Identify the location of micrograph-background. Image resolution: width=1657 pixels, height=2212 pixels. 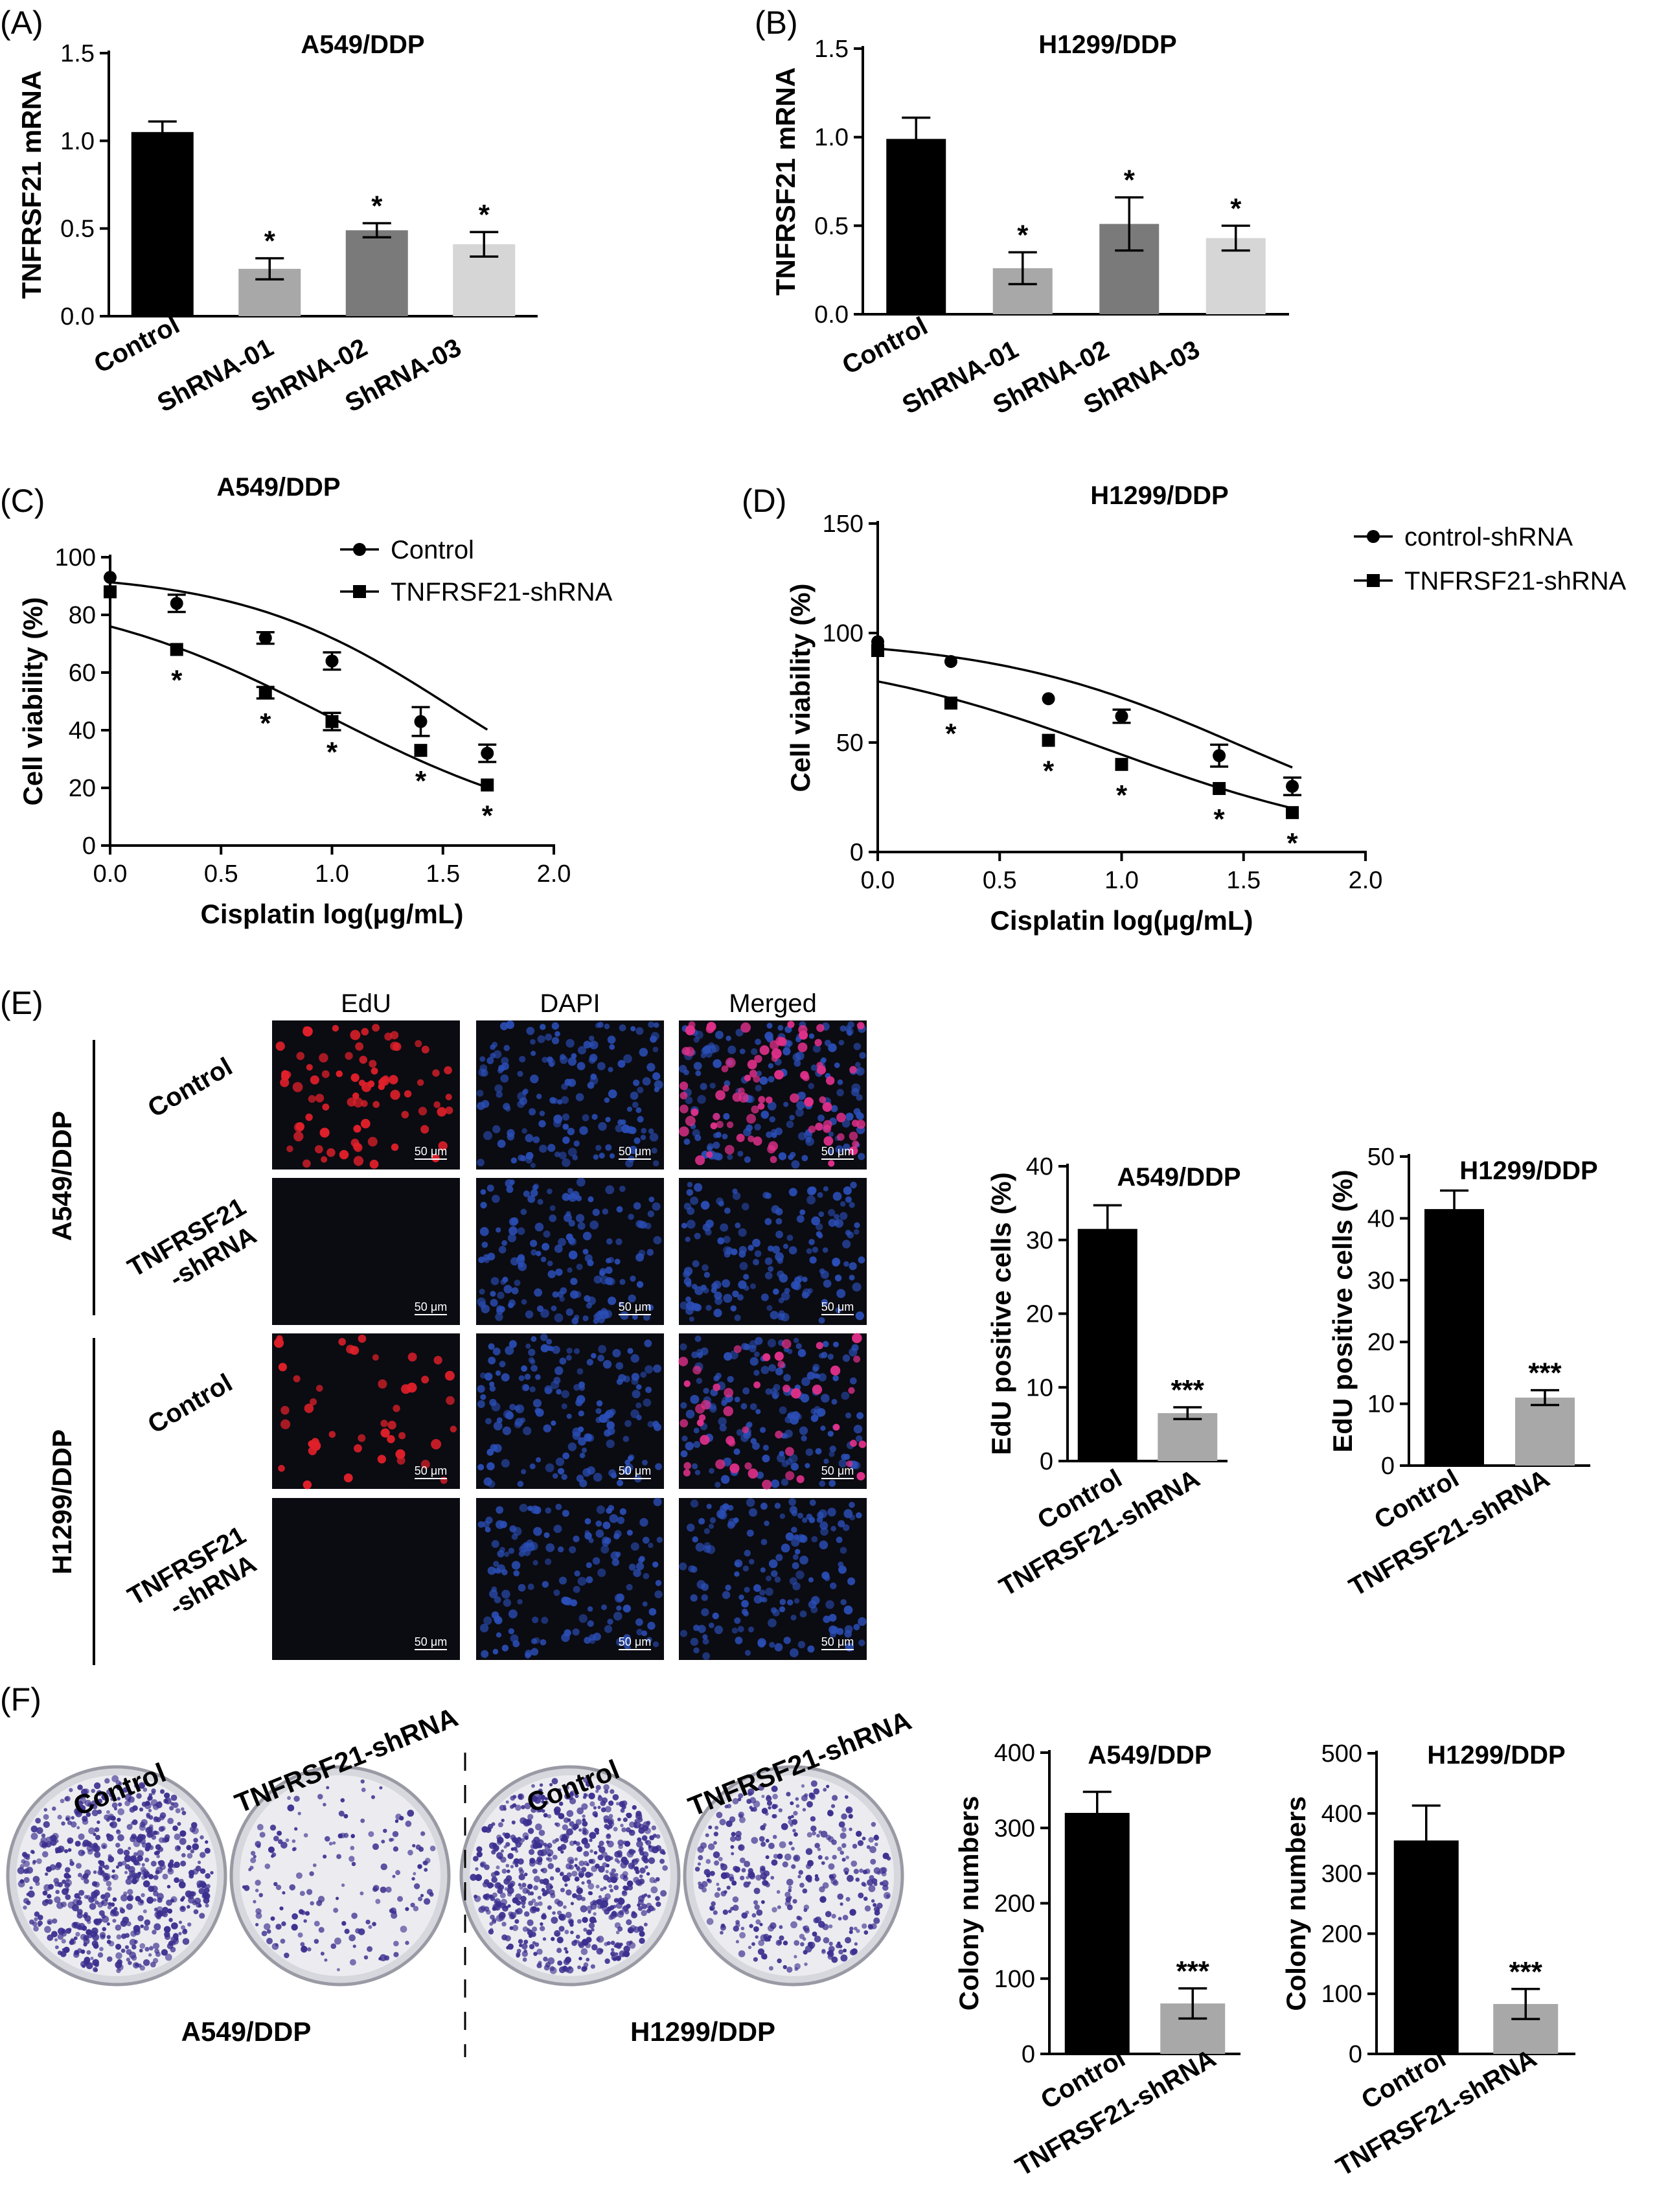
(366, 1095).